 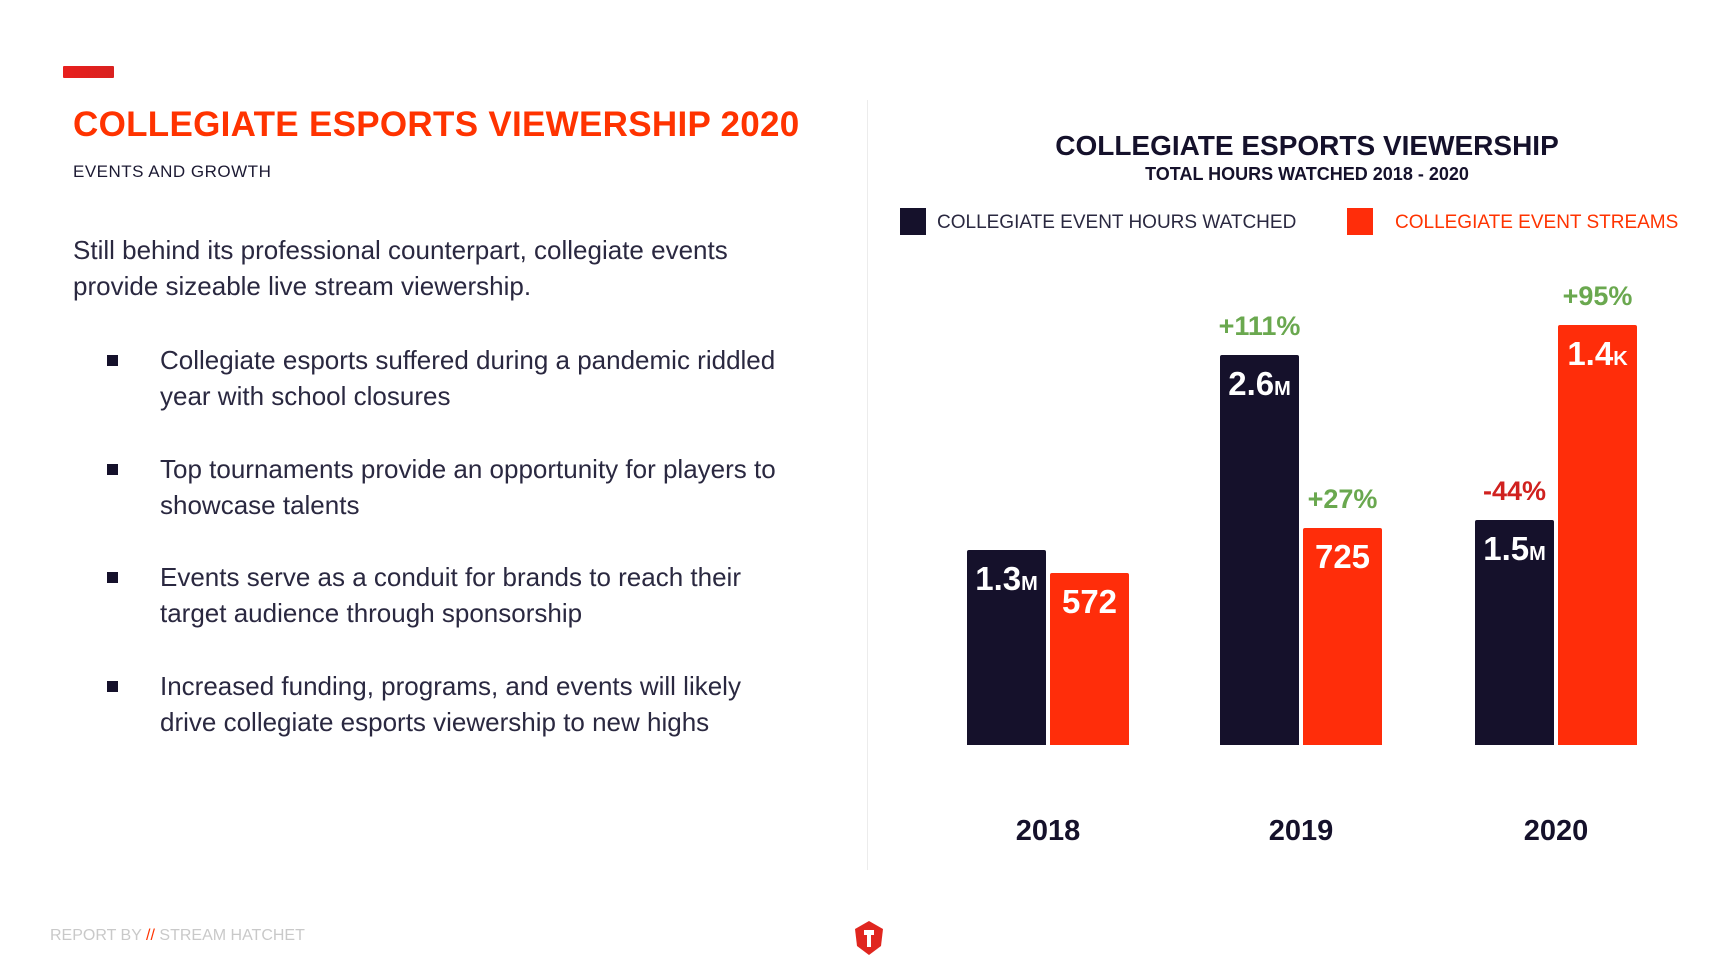 I want to click on page-title: COLLEGIATE ESPORTS VIEWERSHIP 2020, so click(x=436, y=124).